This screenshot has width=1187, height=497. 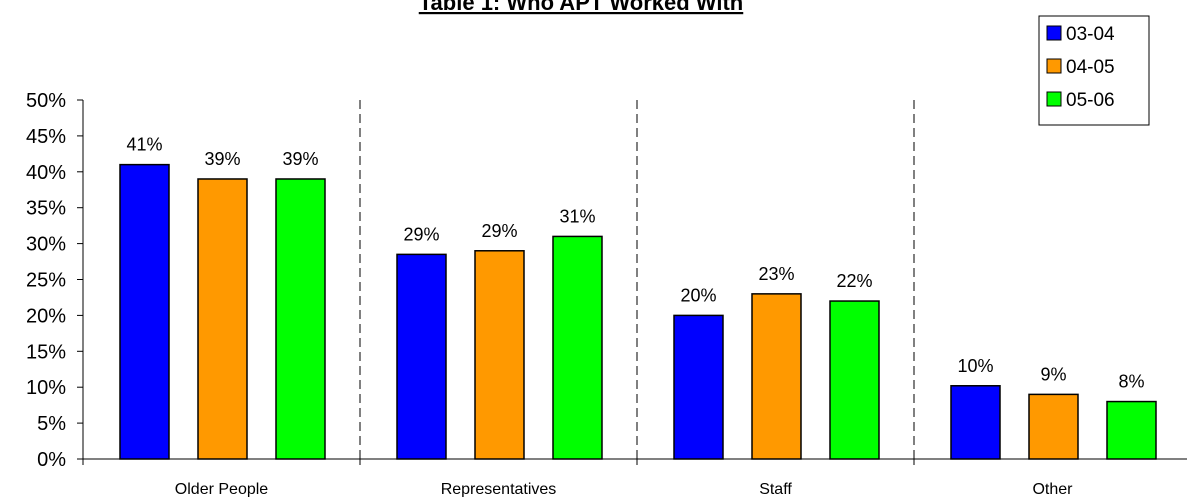 I want to click on y-tick-label: 40%, so click(x=46, y=173).